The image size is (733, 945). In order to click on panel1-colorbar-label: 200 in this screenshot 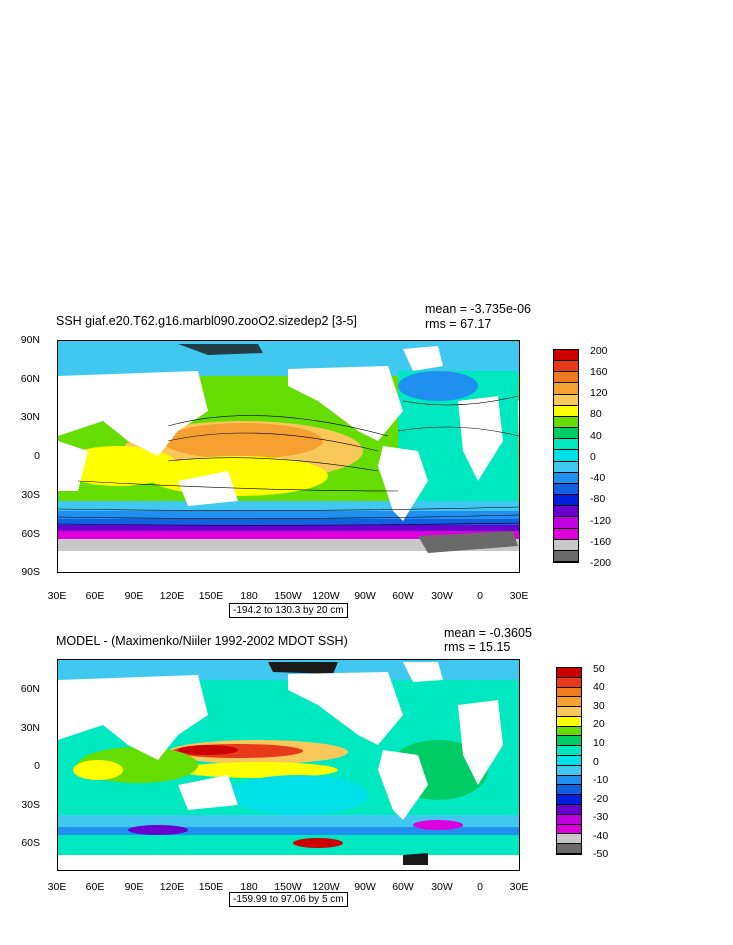, I will do `click(599, 351)`.